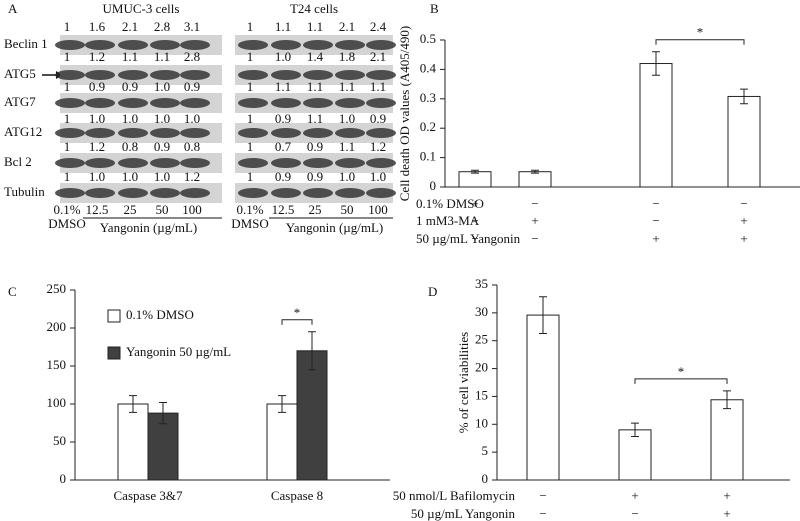 The width and height of the screenshot is (800, 521). What do you see at coordinates (141, 8) in the screenshot?
I see `blot-title: UMUC-3 cells` at bounding box center [141, 8].